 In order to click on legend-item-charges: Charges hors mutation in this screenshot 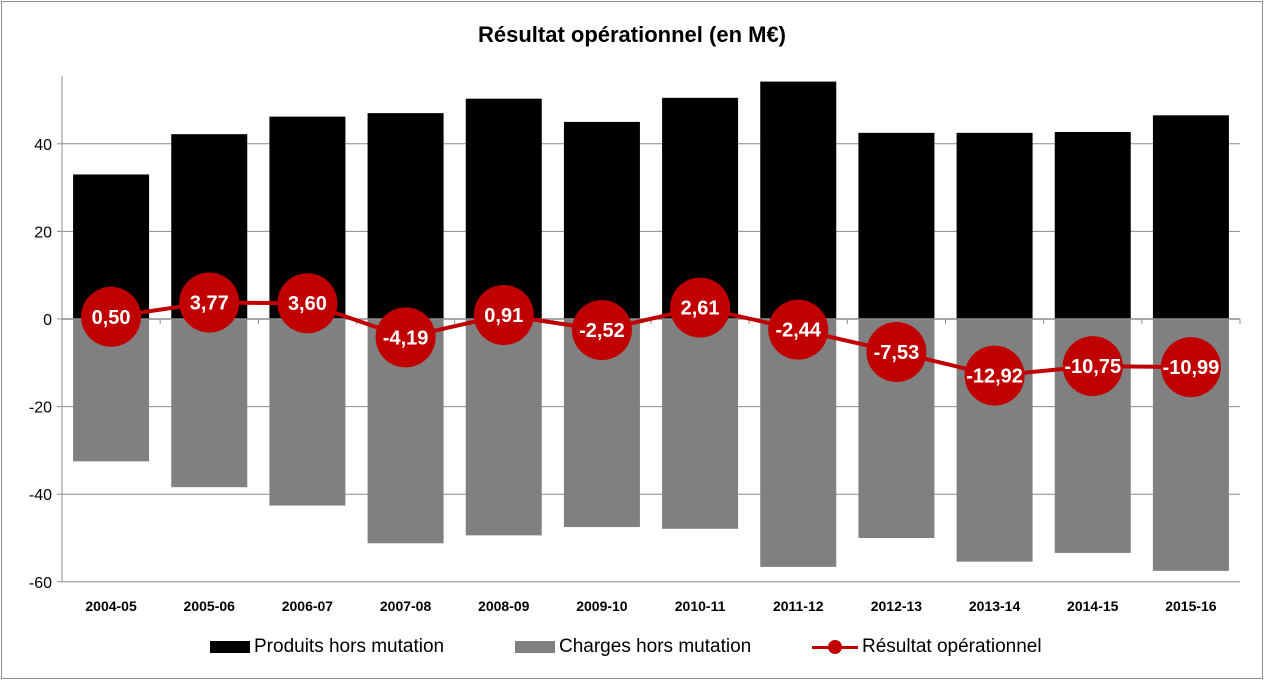, I will do `click(633, 647)`.